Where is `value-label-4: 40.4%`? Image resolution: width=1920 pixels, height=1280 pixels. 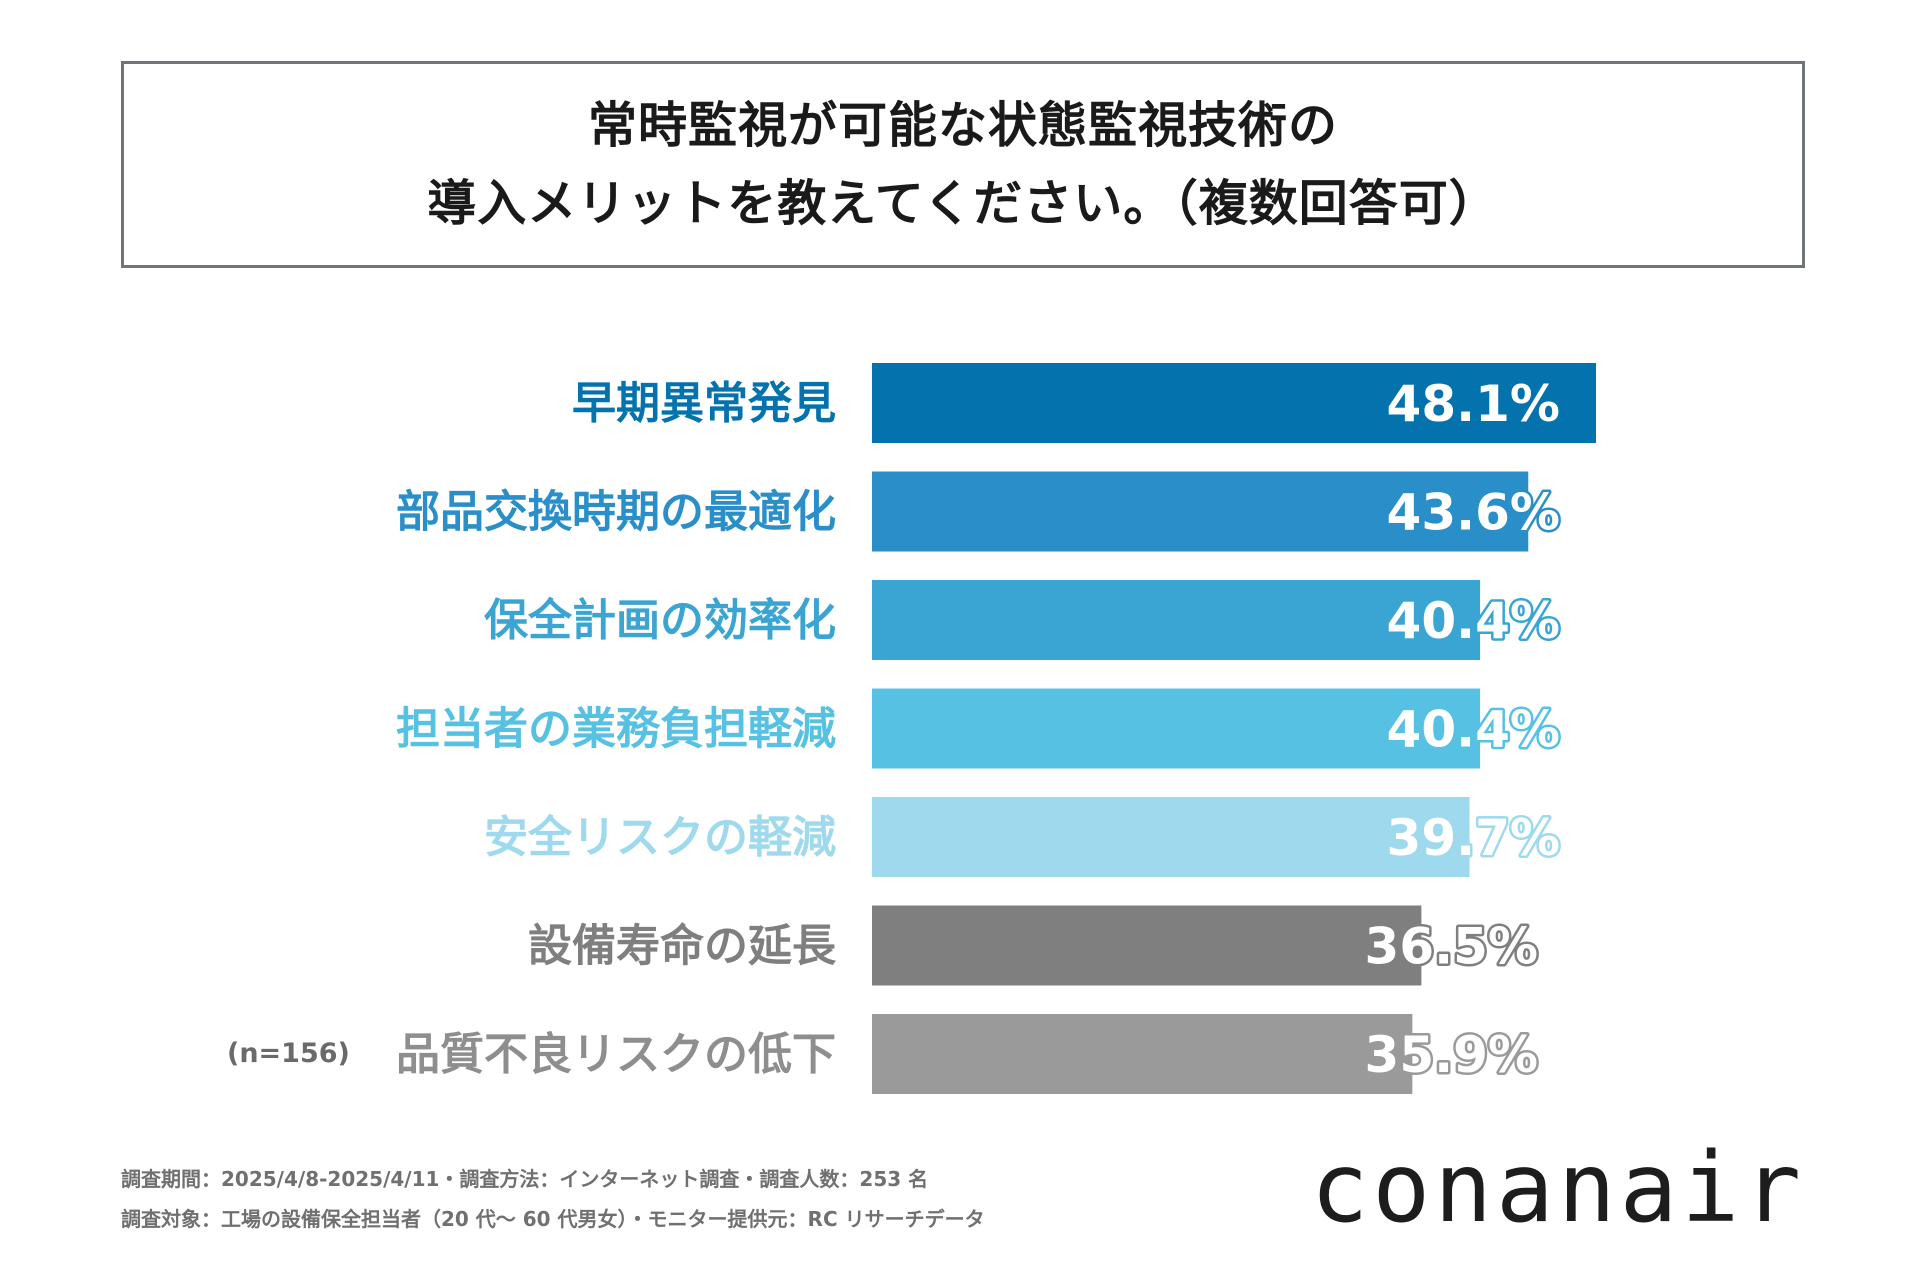 value-label-4: 40.4% is located at coordinates (1473, 730).